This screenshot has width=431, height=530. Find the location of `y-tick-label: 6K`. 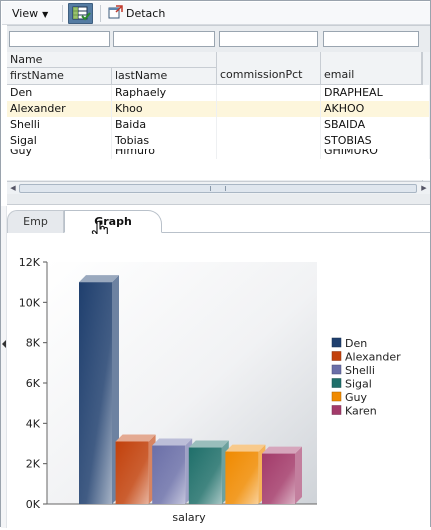

y-tick-label: 6K is located at coordinates (33, 383).